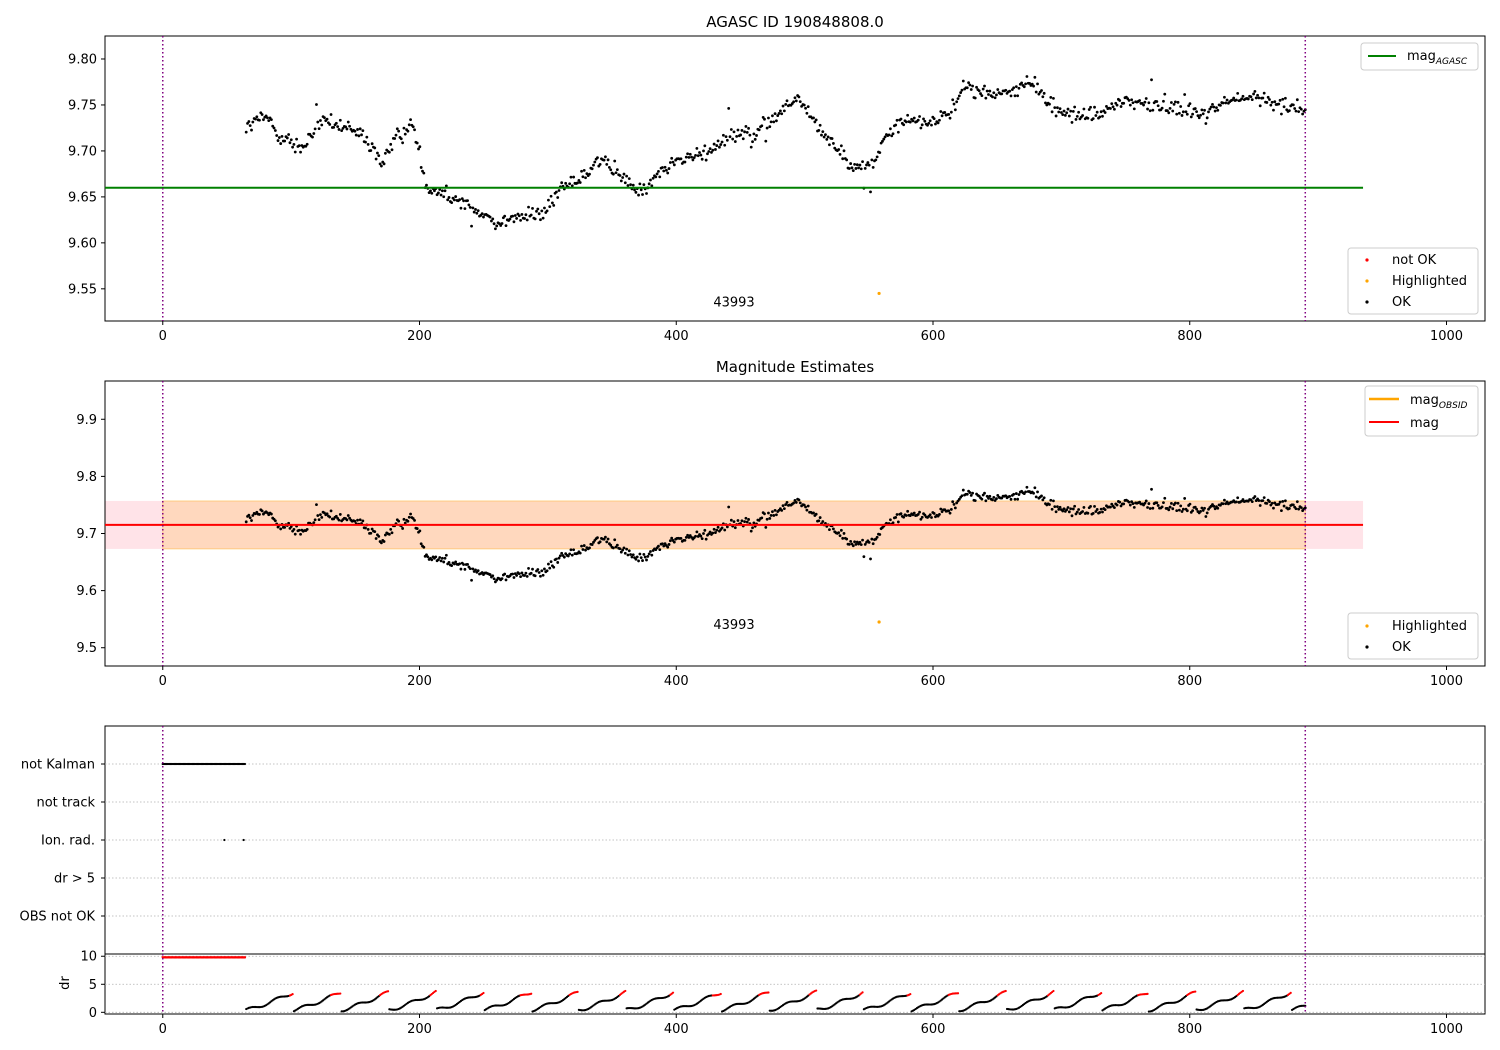 Image resolution: width=1500 pixels, height=1050 pixels. Describe the element at coordinates (734, 984) in the screenshot. I see `dr-points` at that location.